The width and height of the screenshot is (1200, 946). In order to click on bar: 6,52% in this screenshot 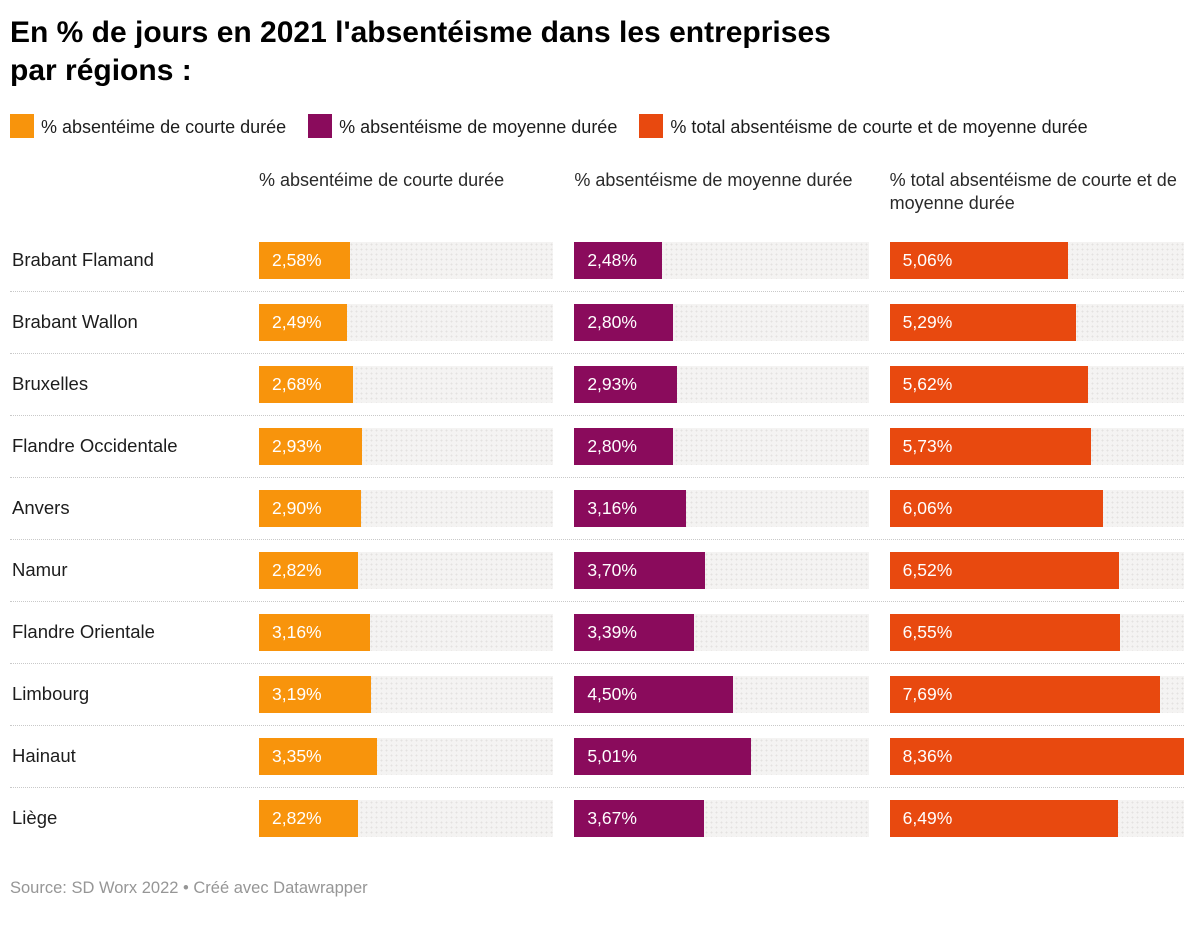, I will do `click(1004, 570)`.